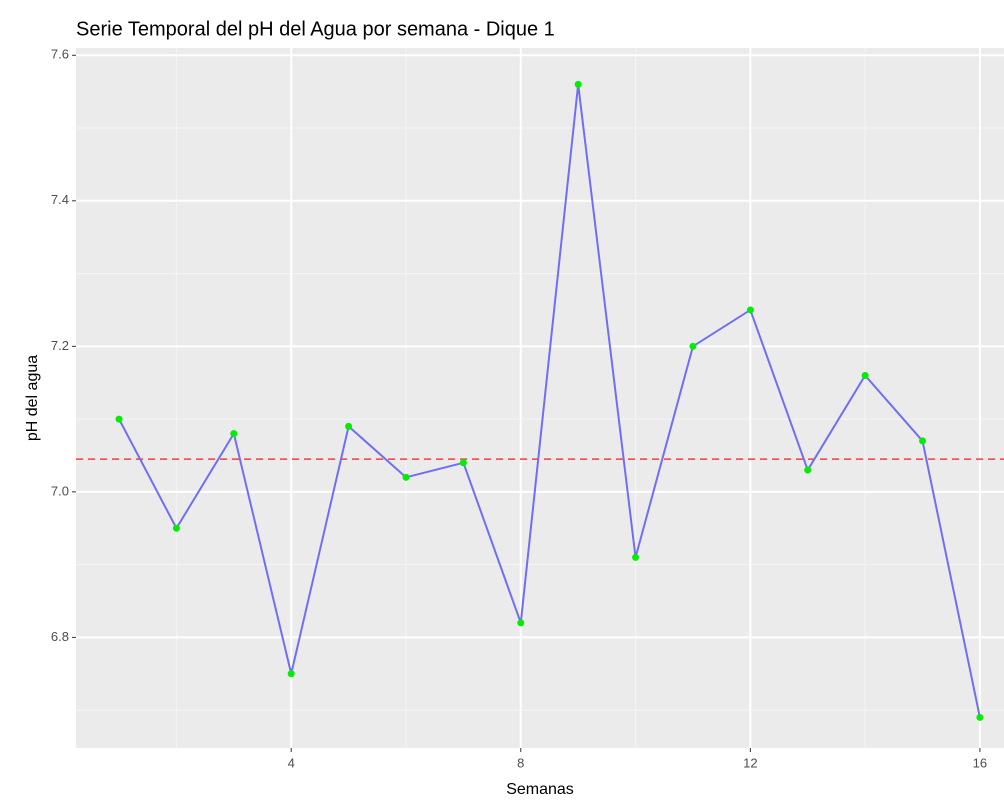  Describe the element at coordinates (32, 398) in the screenshot. I see `y-axis-title: pH del agua` at that location.